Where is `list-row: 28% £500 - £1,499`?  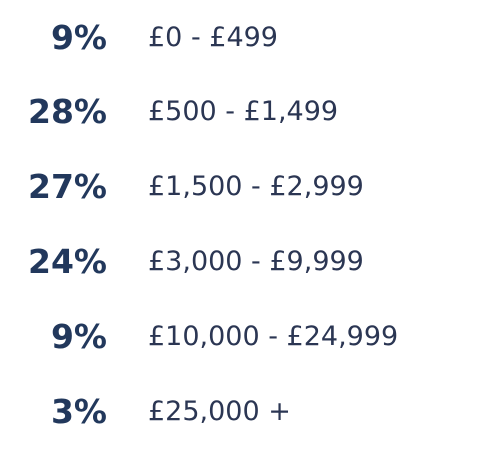 list-row: 28% £500 - £1,499 is located at coordinates (242, 112).